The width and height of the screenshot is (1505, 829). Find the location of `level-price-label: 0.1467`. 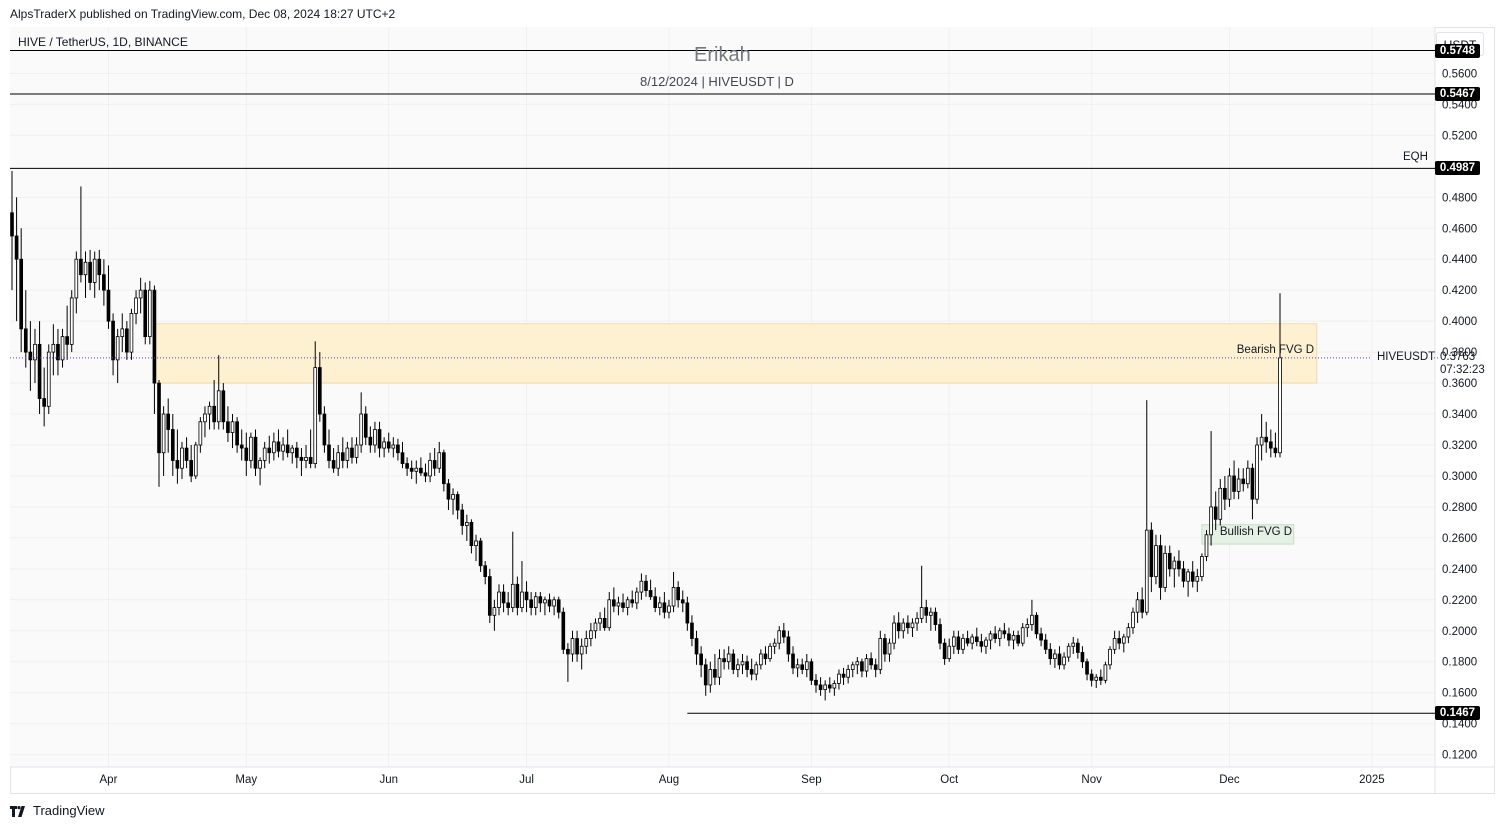

level-price-label: 0.1467 is located at coordinates (1457, 713).